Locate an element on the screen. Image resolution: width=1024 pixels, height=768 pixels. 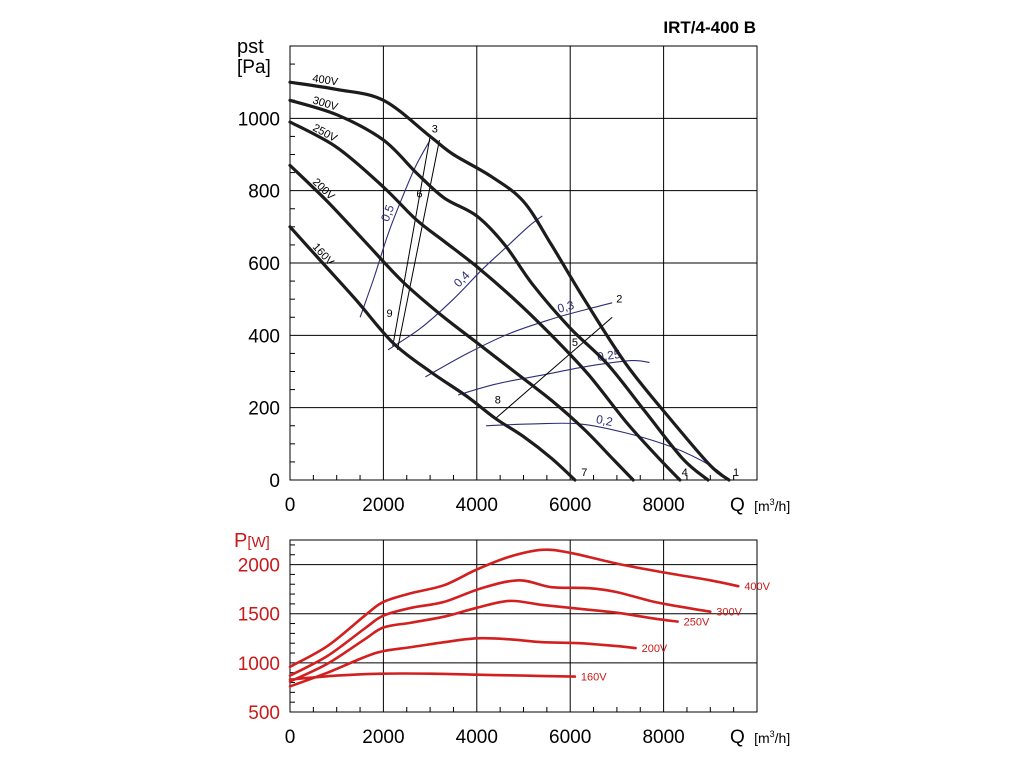
power-axis-symbol: P is located at coordinates (240, 541).